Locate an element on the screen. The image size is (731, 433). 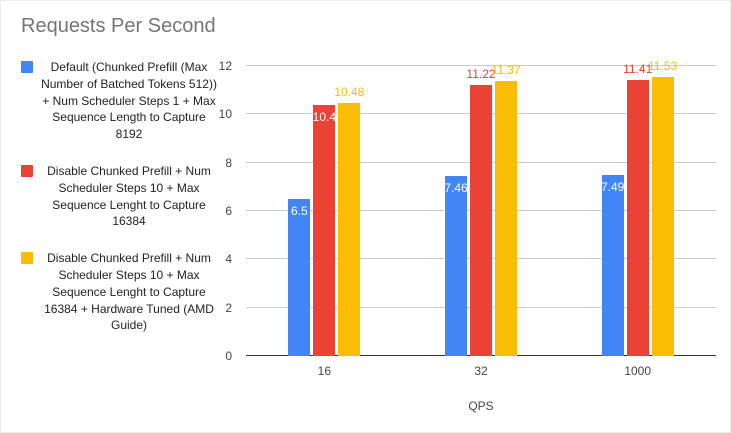
gridline is located at coordinates (481, 65).